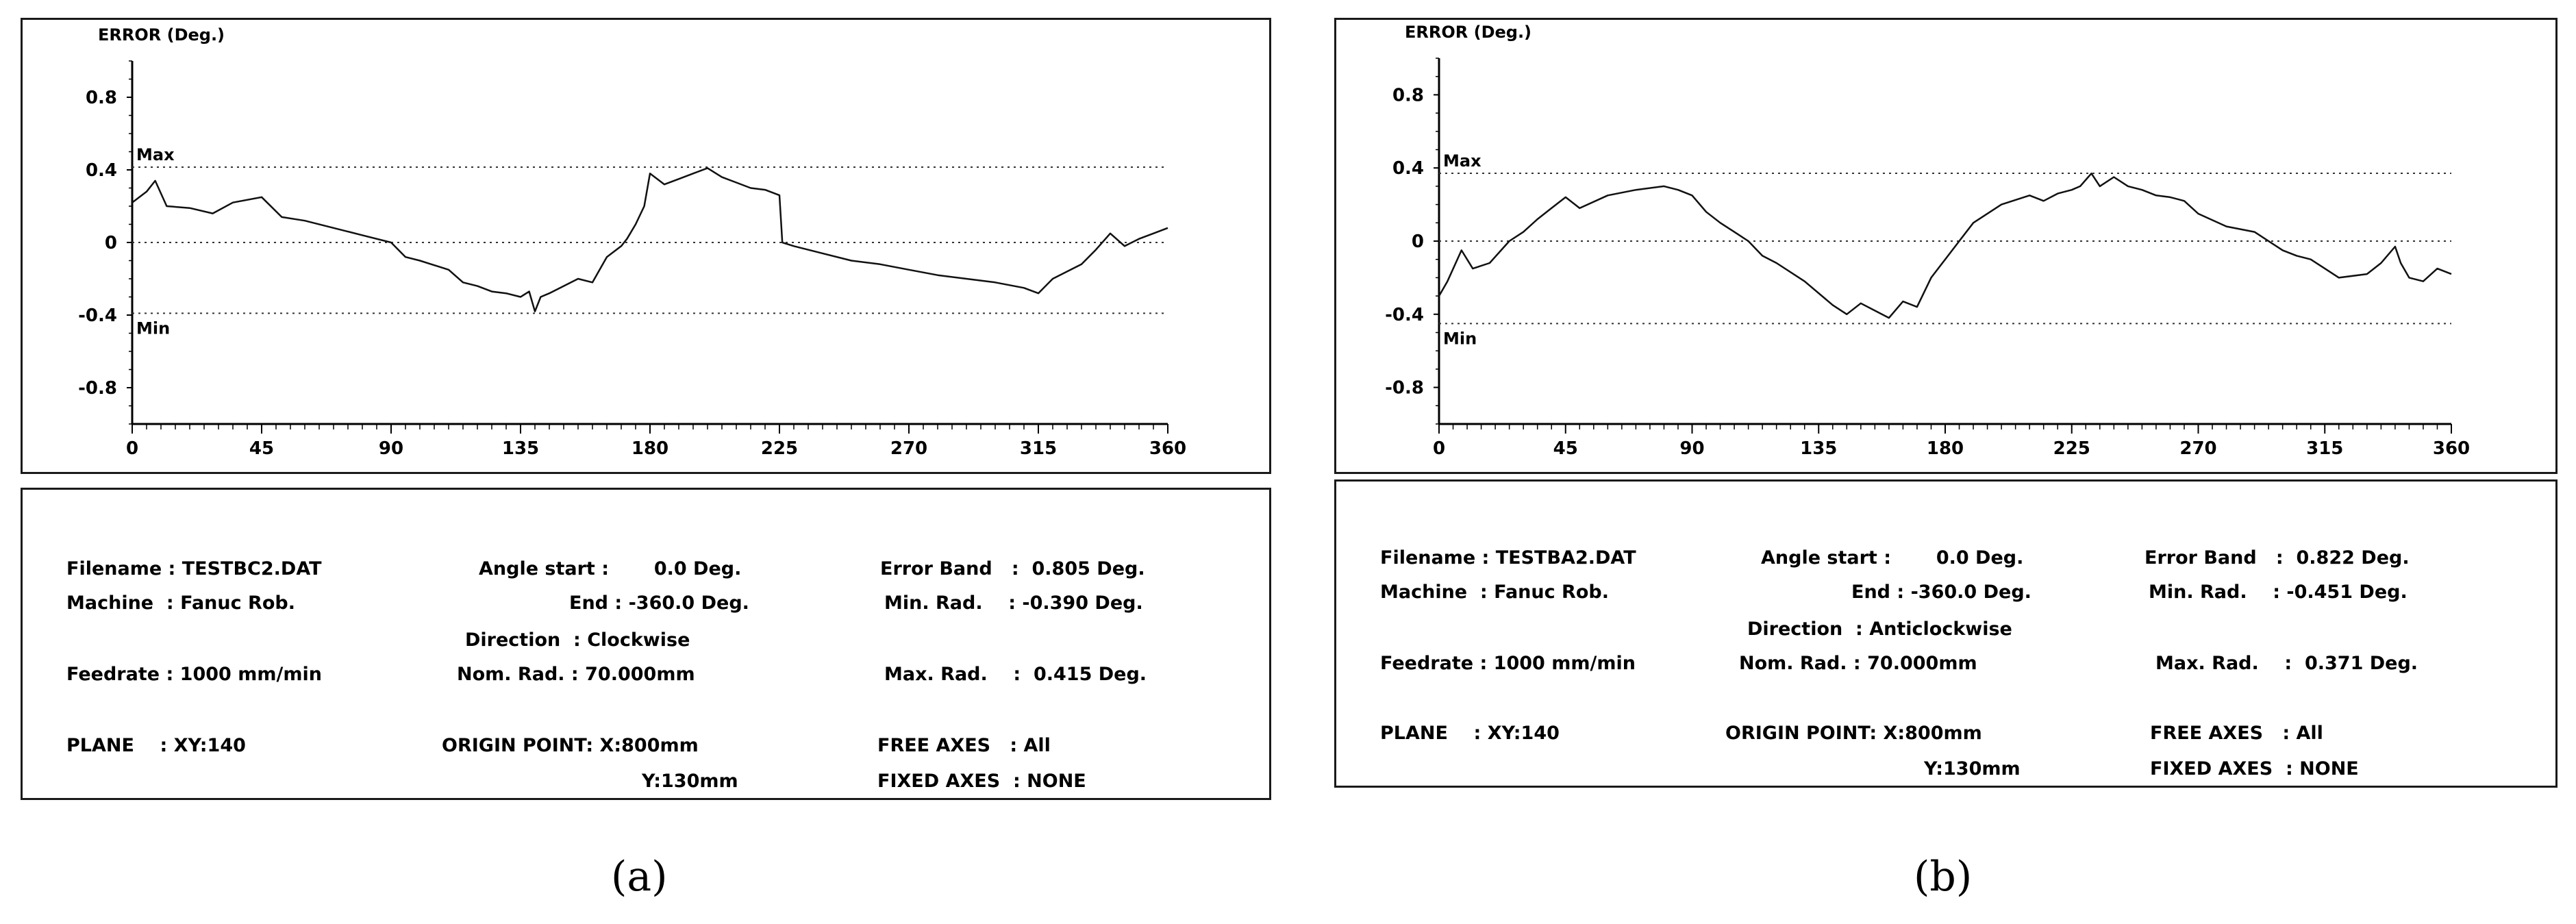 This screenshot has width=2576, height=924. Describe the element at coordinates (194, 568) in the screenshot. I see `filename-text: Filename : TESTBC2.DAT` at that location.